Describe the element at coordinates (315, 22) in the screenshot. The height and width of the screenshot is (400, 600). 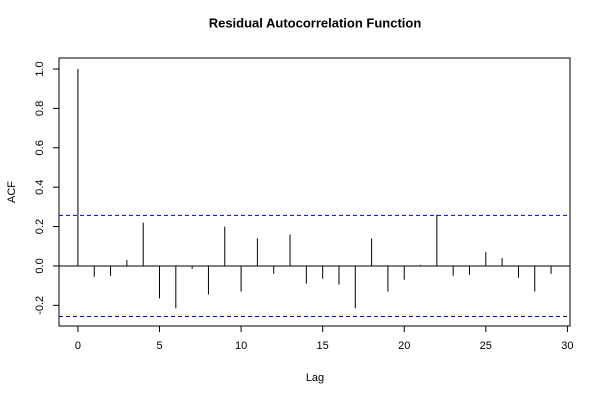
I see `chart-title: Residual Autocorrelation Function` at that location.